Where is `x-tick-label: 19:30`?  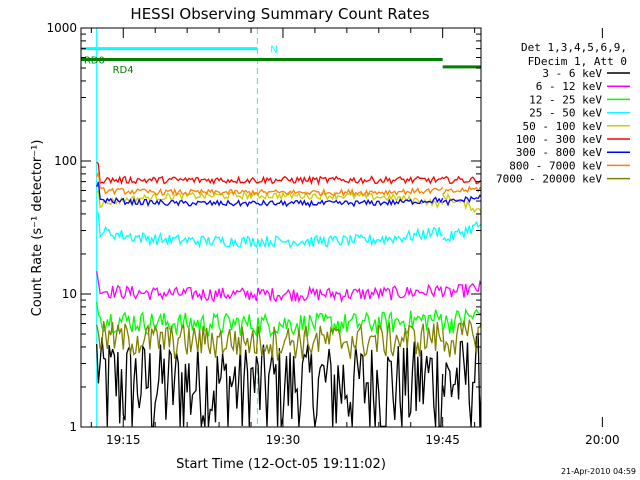
x-tick-label: 19:30 is located at coordinates (283, 440).